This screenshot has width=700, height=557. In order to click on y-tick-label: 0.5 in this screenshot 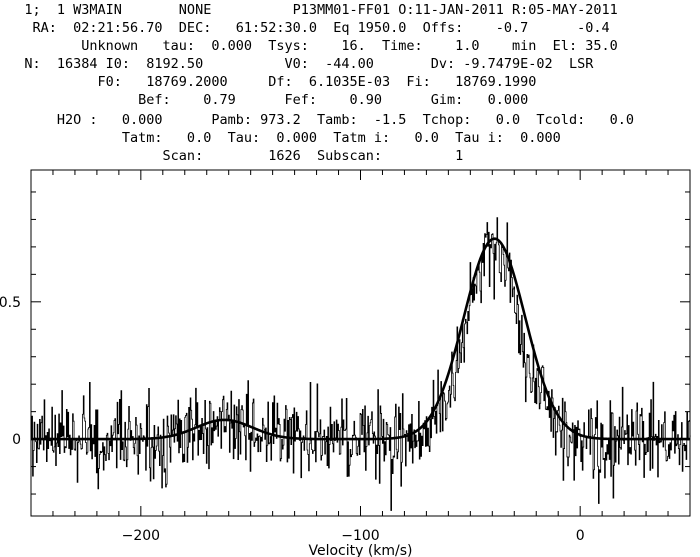, I will do `click(10, 303)`.